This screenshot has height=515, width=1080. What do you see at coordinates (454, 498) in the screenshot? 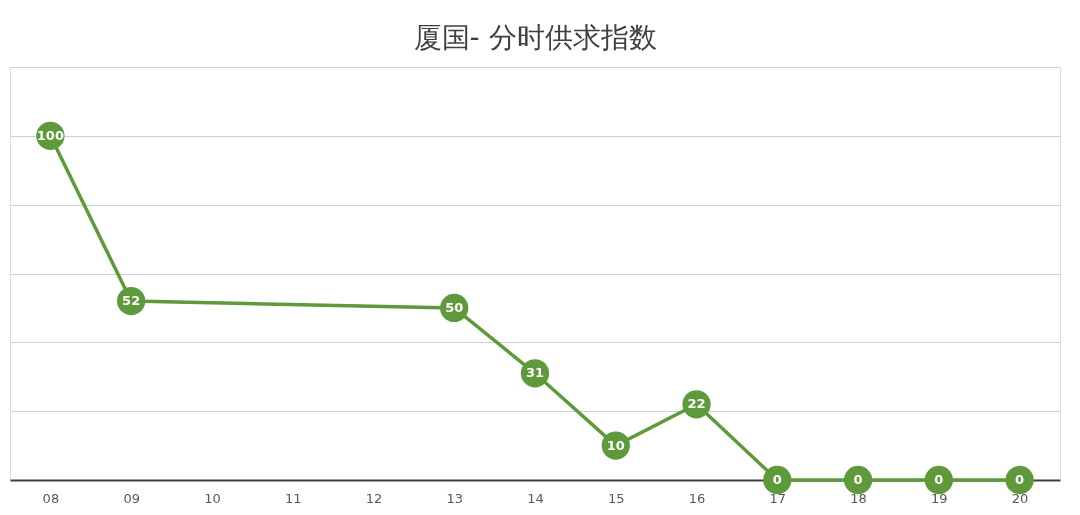
I see `x-tick-label: 13` at bounding box center [454, 498].